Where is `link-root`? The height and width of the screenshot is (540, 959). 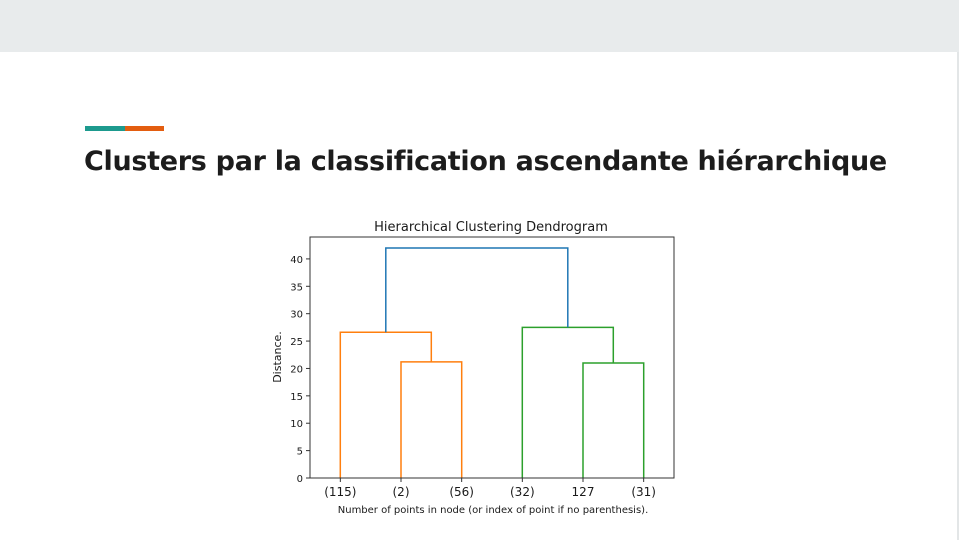
link-root is located at coordinates (477, 290).